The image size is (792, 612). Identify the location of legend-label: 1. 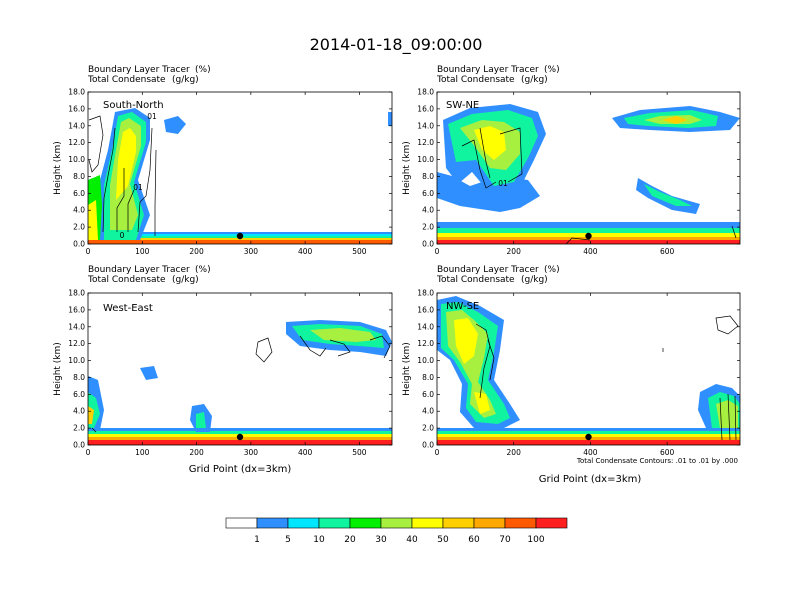
(257, 540).